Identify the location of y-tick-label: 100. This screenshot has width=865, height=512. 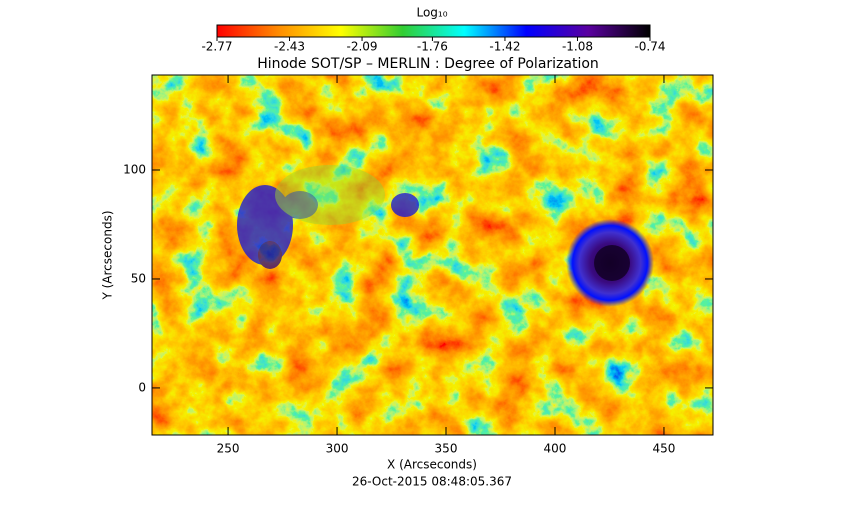
(134, 170).